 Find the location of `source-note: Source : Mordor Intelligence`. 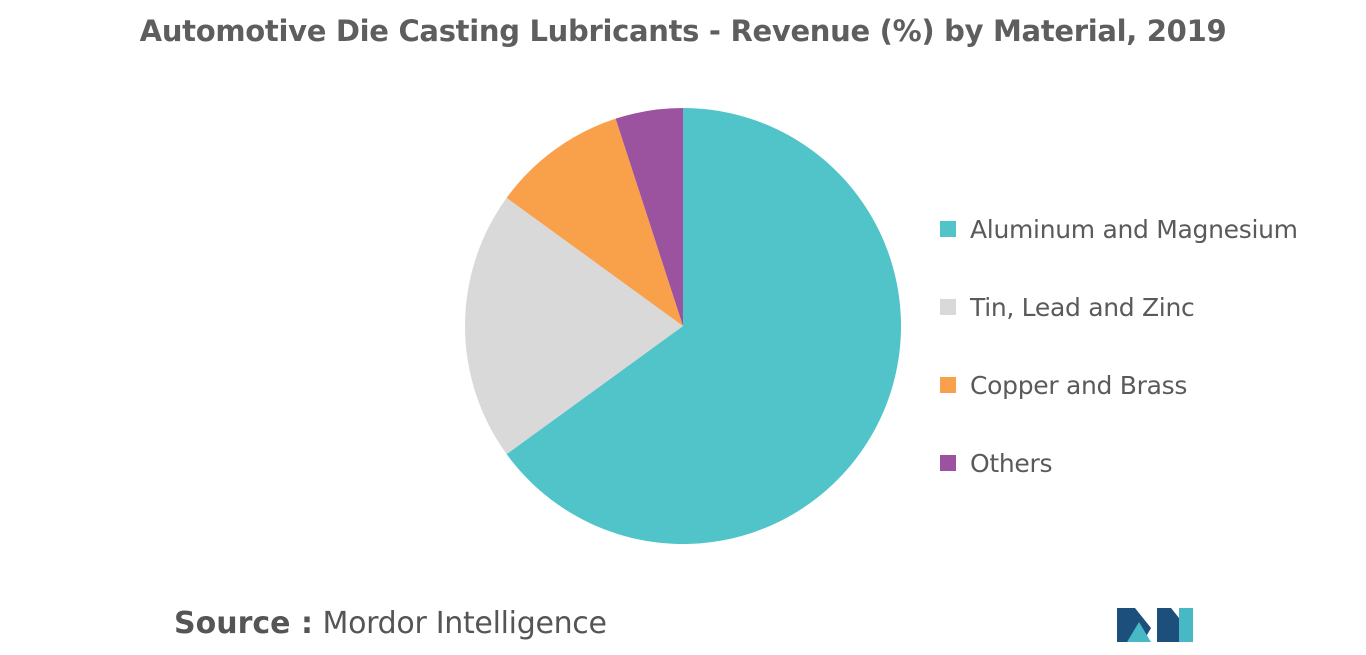

source-note: Source : Mordor Intelligence is located at coordinates (390, 623).